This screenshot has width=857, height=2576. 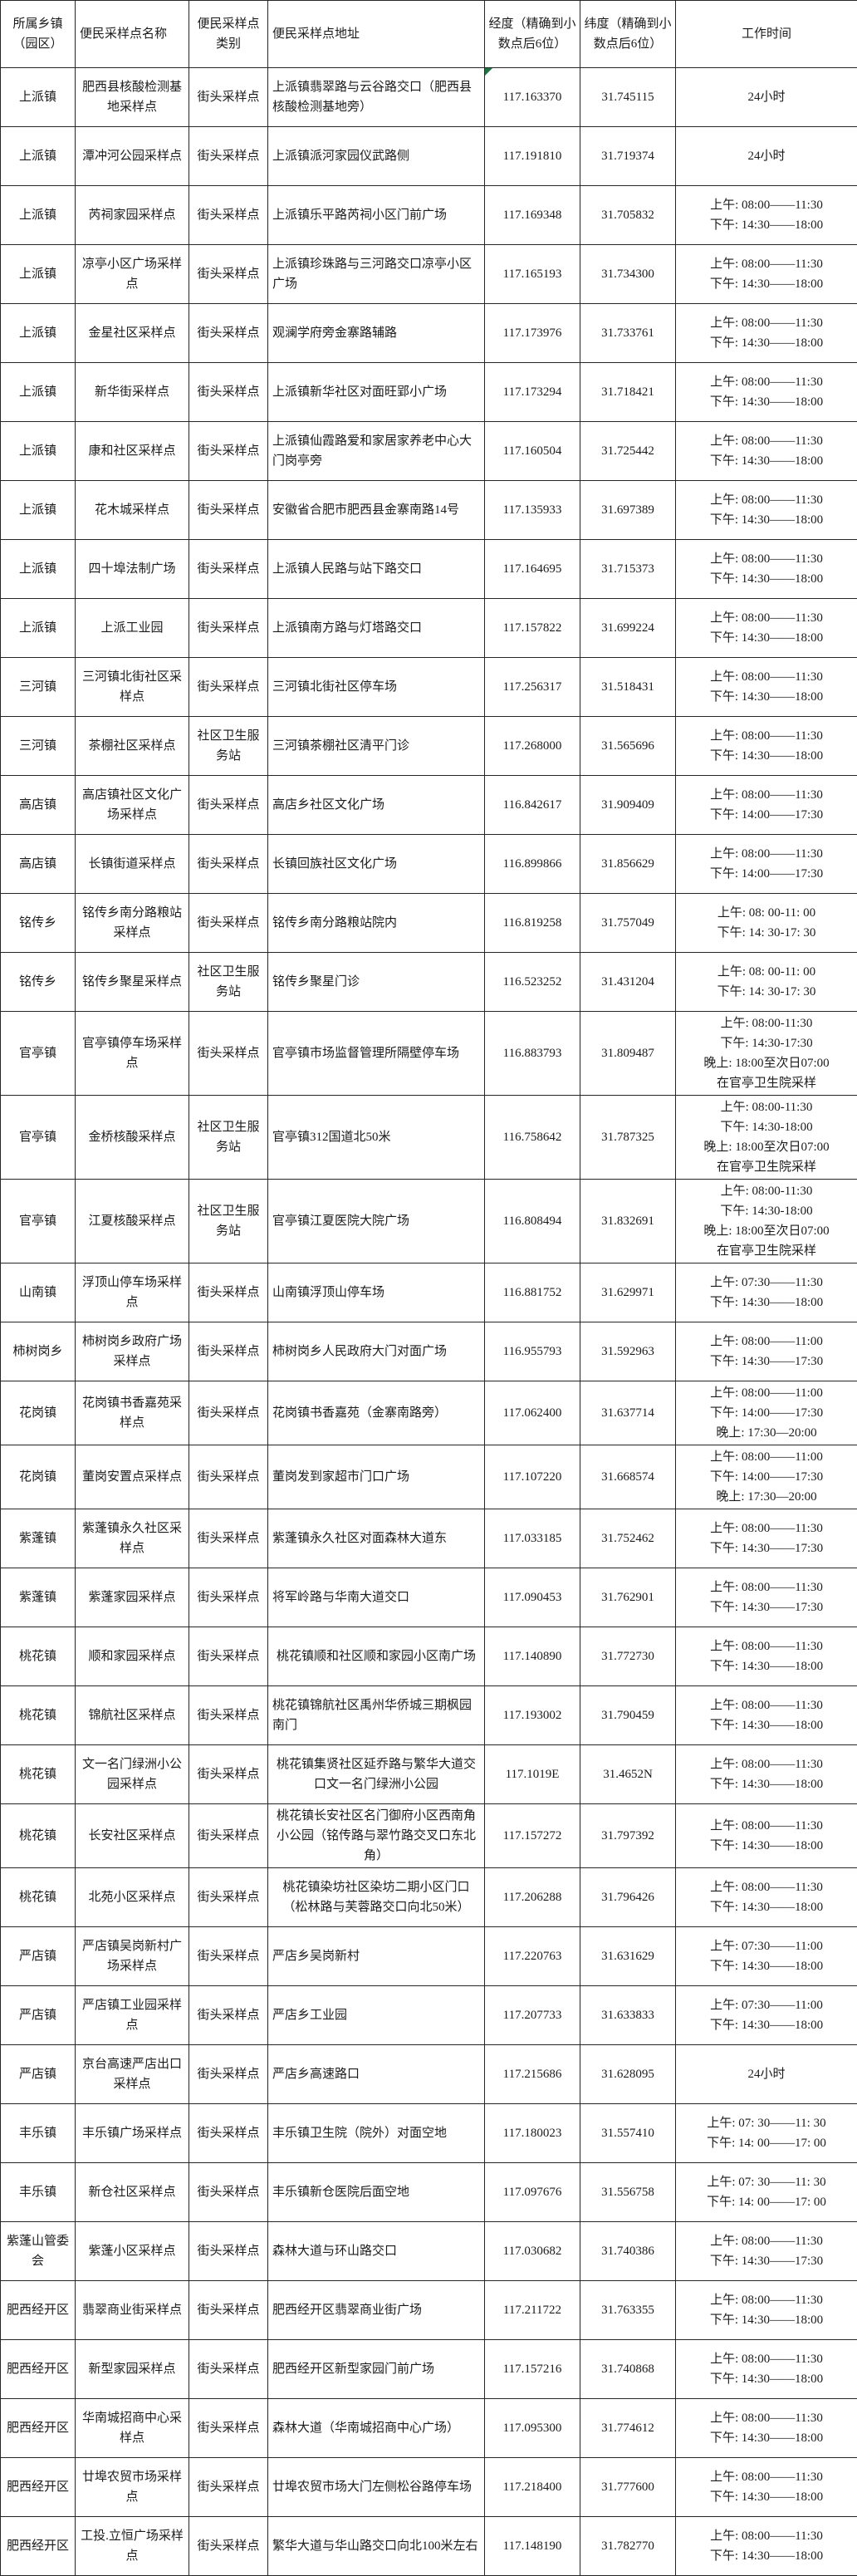 What do you see at coordinates (376, 156) in the screenshot?
I see `address-cell: 上派镇派河家园仪武路侧` at bounding box center [376, 156].